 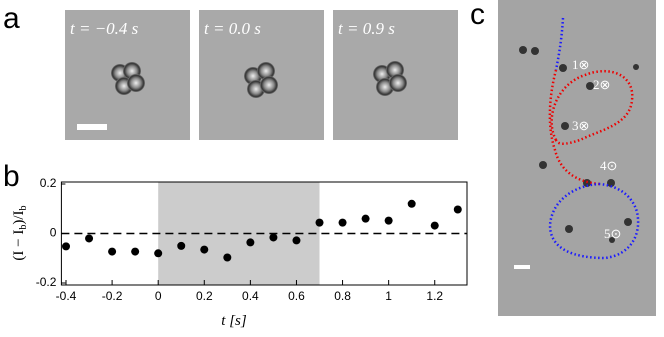 I want to click on x-tick-label: 1, so click(x=388, y=296).